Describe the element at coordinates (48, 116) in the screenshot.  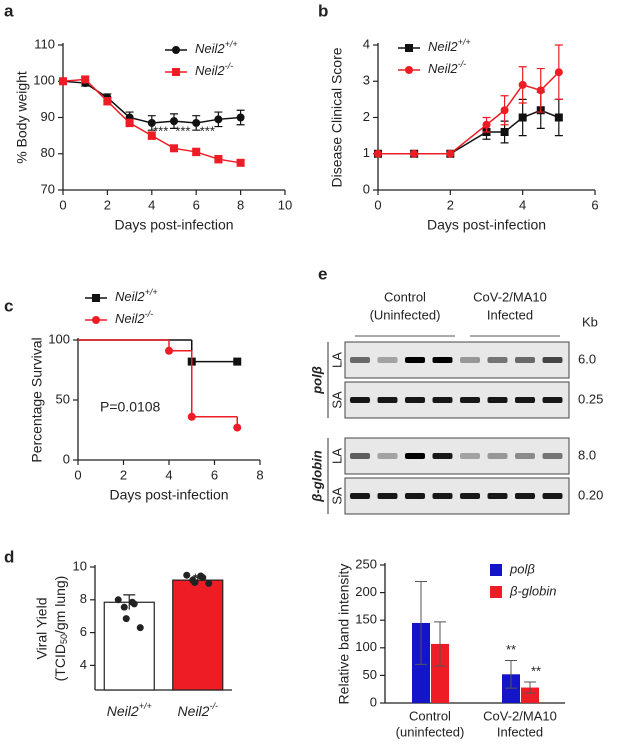
I see `y-tick-label: 90` at that location.